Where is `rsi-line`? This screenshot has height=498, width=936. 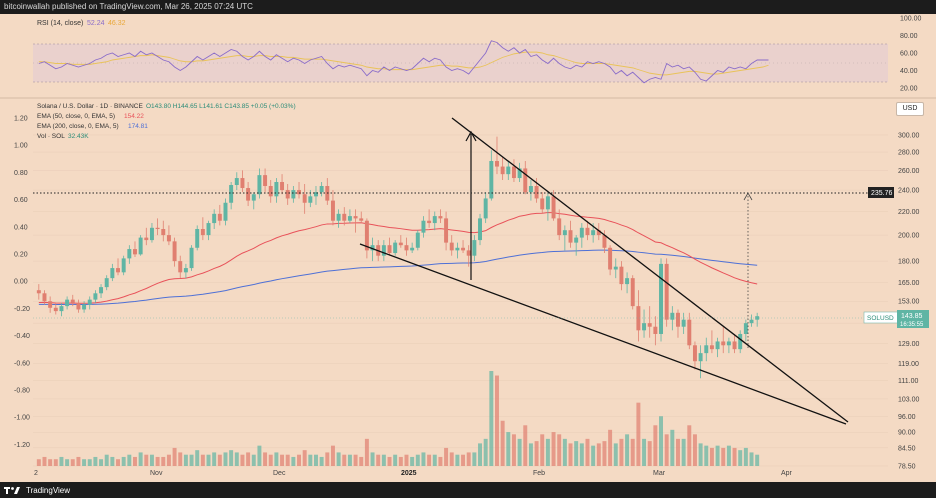
rsi-line is located at coordinates (403, 62).